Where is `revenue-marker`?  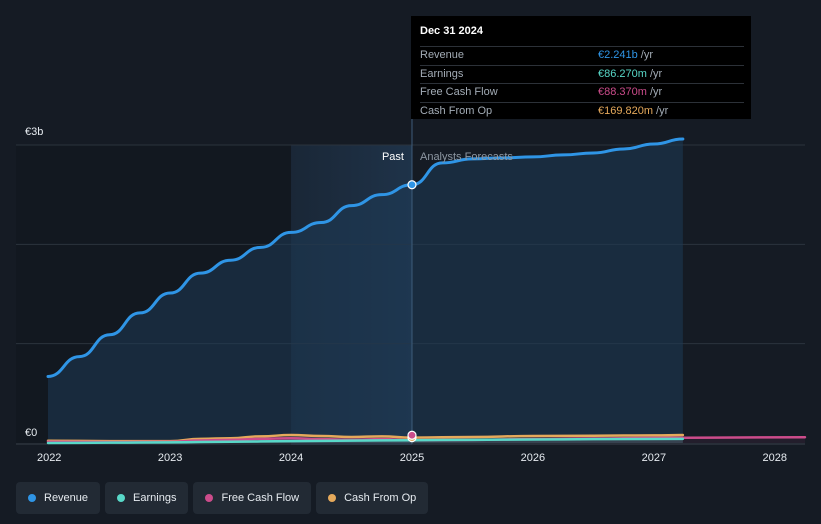
revenue-marker is located at coordinates (412, 185).